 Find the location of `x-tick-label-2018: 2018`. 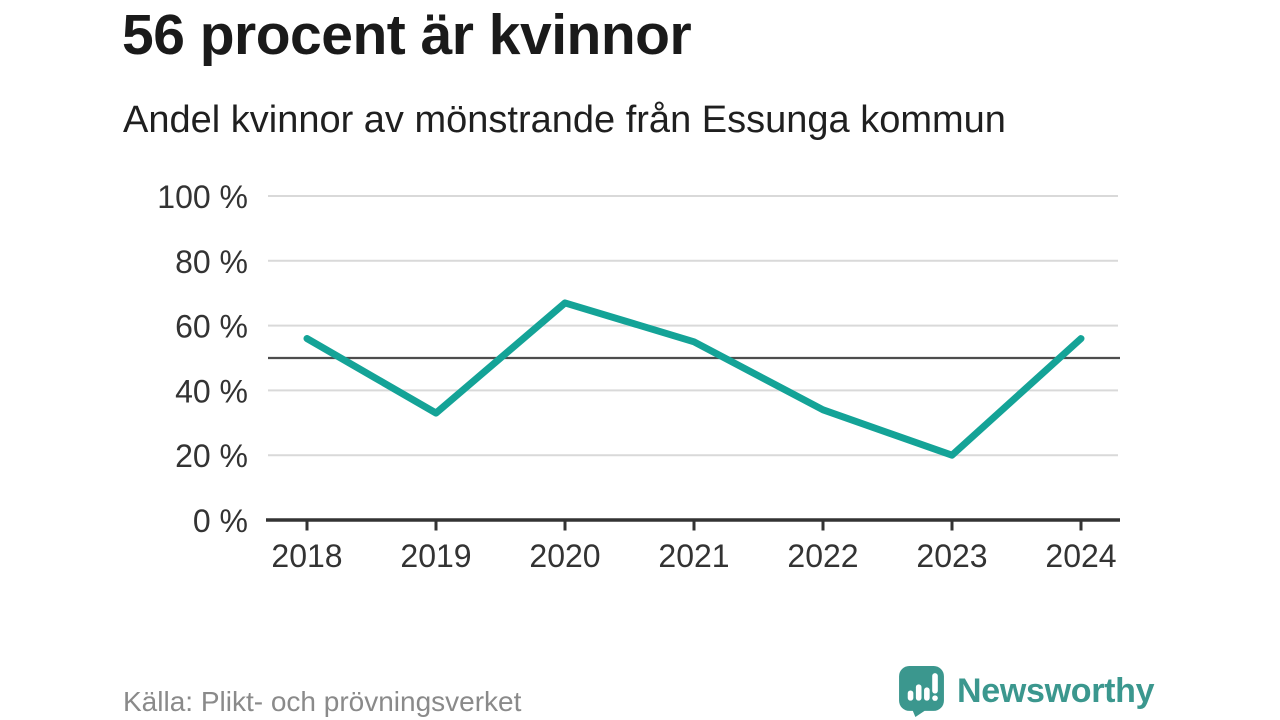

x-tick-label-2018: 2018 is located at coordinates (306, 556).